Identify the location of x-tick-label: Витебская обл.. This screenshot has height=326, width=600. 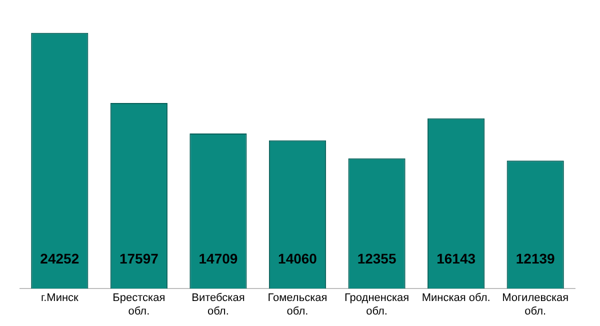
(218, 305).